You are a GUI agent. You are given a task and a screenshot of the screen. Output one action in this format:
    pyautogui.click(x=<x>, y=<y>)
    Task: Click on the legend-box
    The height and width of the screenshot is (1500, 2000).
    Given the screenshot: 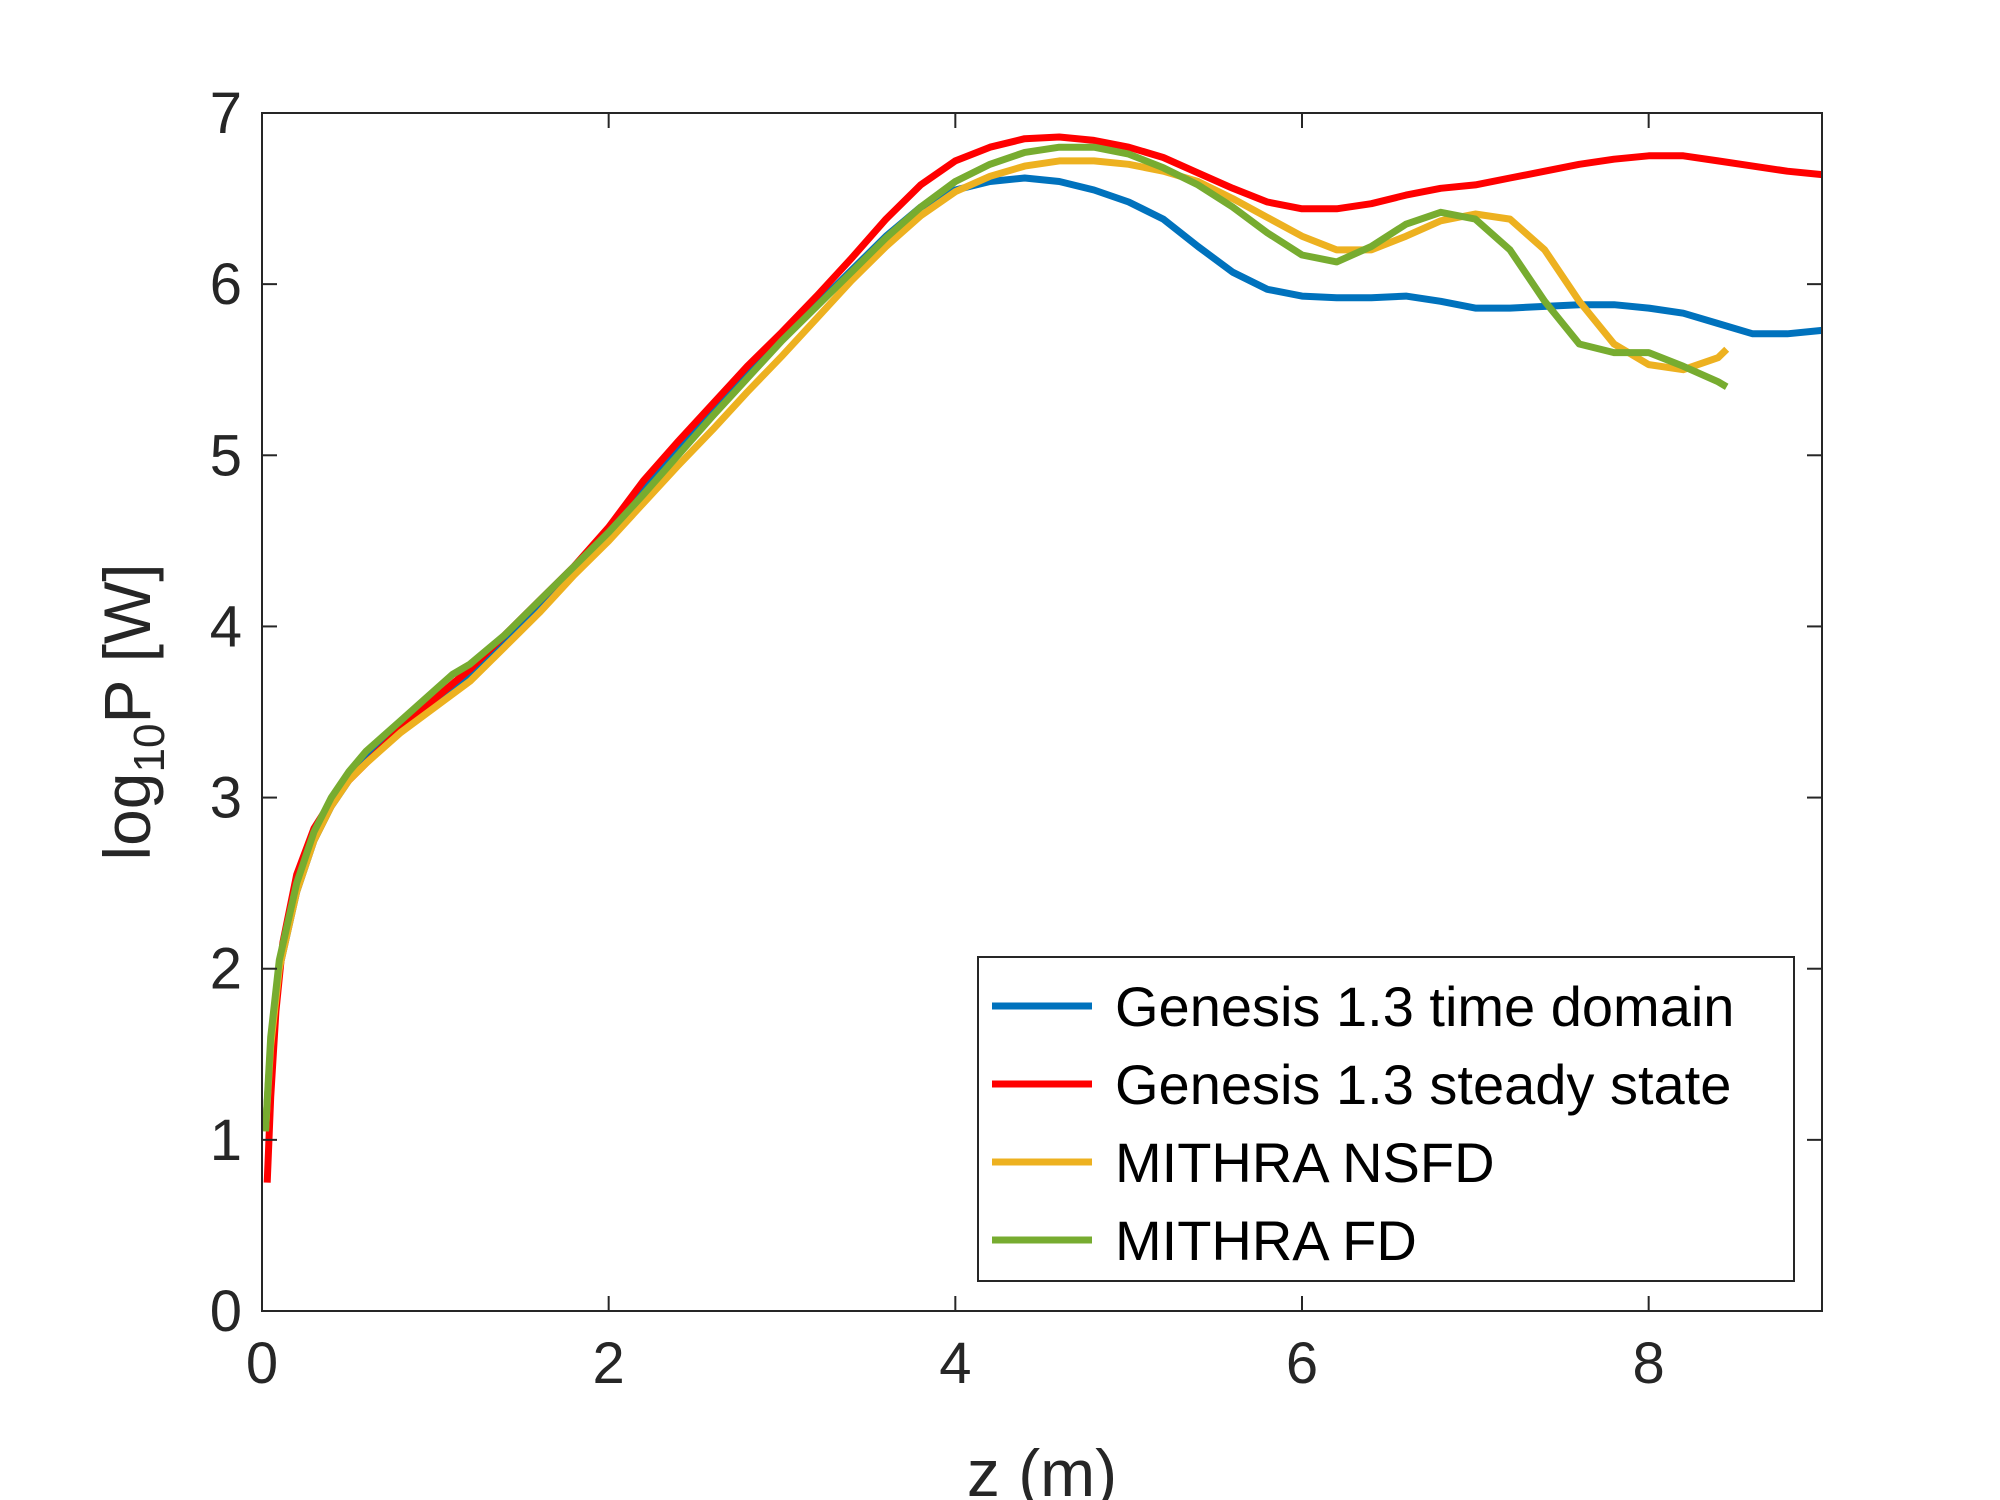 What is the action you would take?
    pyautogui.click(x=1386, y=1119)
    